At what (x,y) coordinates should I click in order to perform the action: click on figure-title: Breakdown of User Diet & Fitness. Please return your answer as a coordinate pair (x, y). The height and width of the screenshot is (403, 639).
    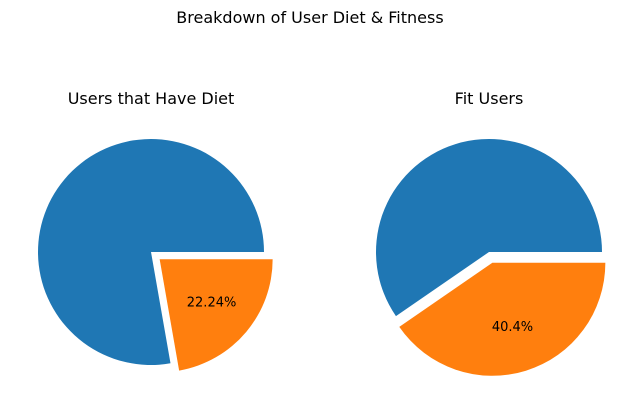
    Looking at the image, I should click on (309, 17).